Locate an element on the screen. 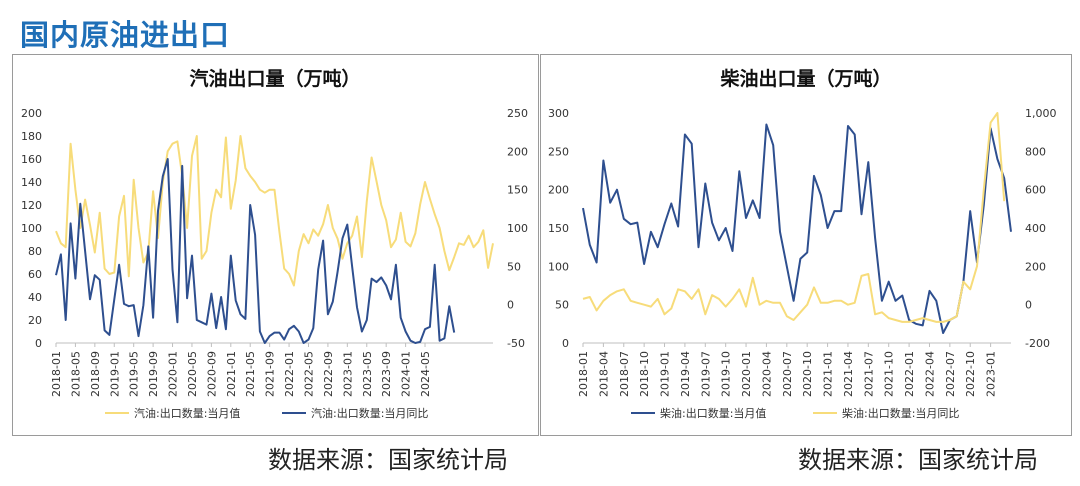  gasoline-x-tick-label: 2020-05 is located at coordinates (192, 374).